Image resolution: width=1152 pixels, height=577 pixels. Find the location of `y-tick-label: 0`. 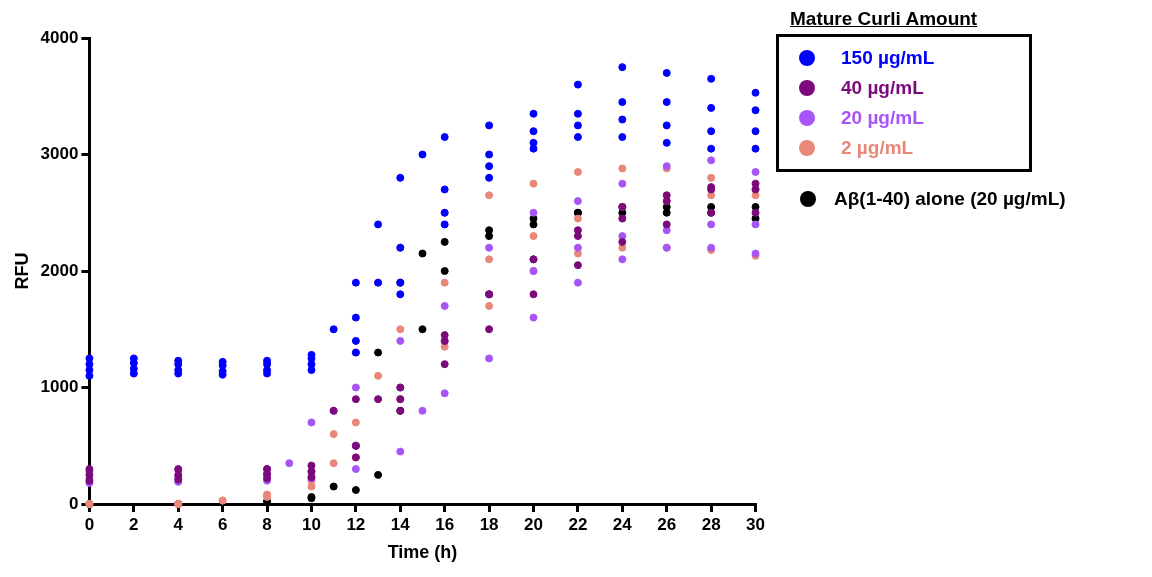

y-tick-label: 0 is located at coordinates (73, 503).